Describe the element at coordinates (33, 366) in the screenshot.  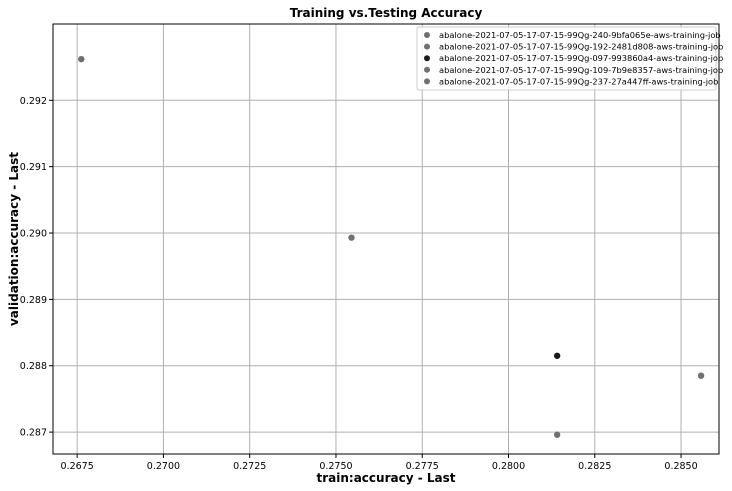
I see `y-tick-label: 0.288` at that location.